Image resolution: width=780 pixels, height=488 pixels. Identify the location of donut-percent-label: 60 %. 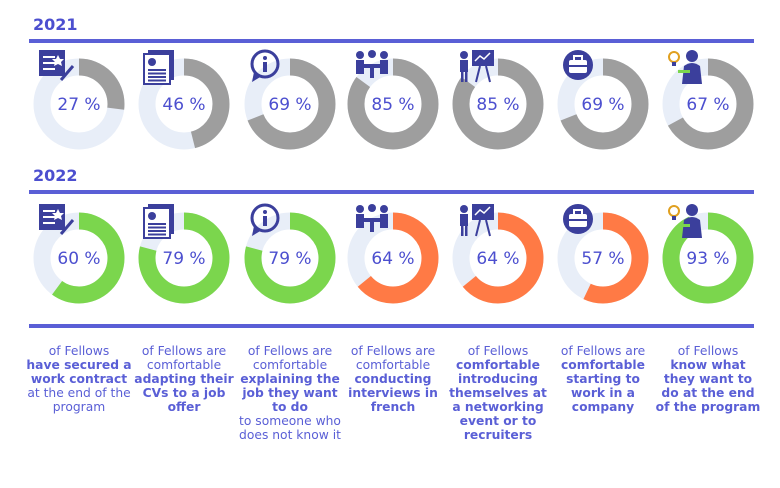
(78, 259).